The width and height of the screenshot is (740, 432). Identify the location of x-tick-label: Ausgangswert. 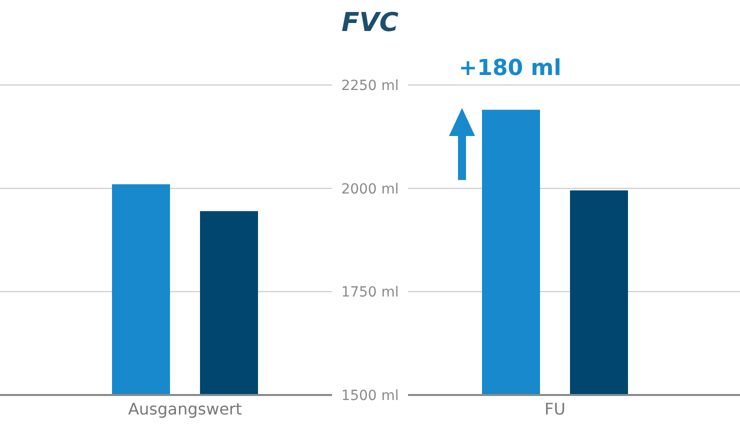
(185, 408).